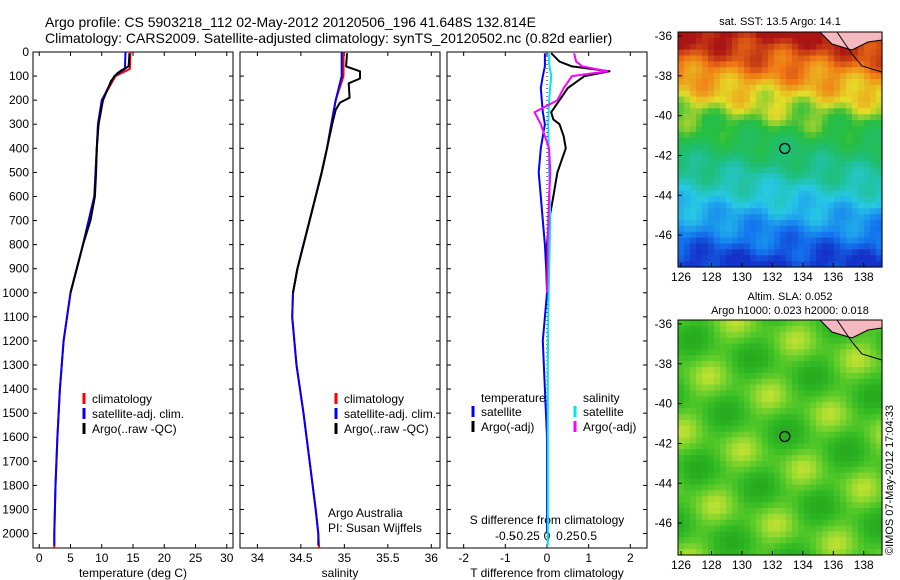 This screenshot has width=900, height=580. I want to click on lon-tick-label: 132, so click(772, 565).